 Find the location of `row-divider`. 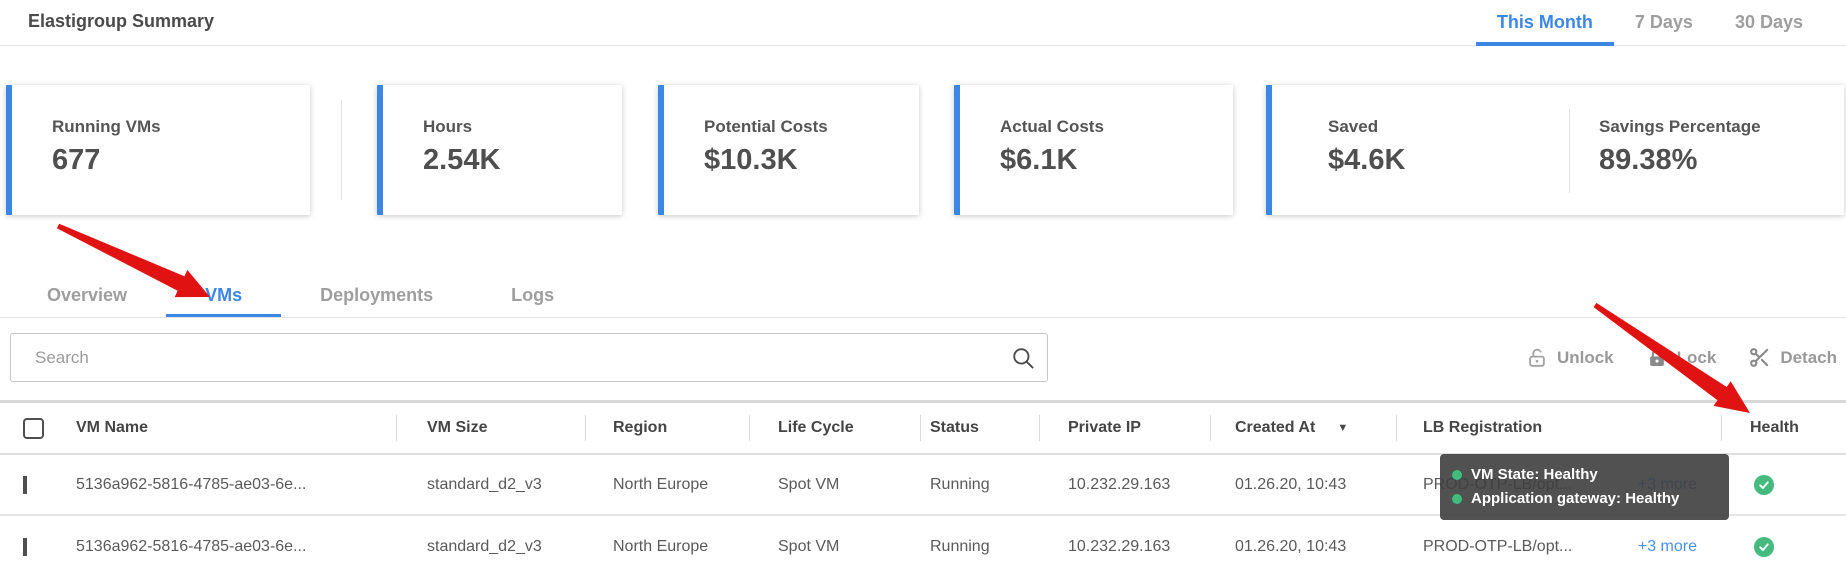

row-divider is located at coordinates (923, 515).